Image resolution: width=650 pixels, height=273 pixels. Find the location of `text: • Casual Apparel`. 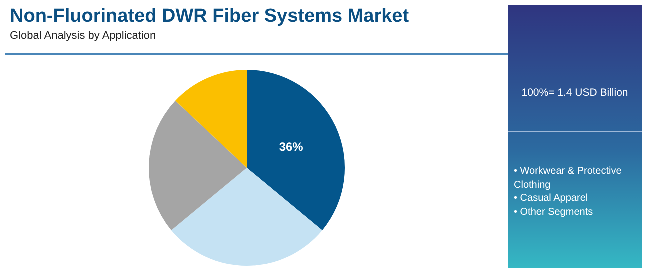

text: • Casual Apparel is located at coordinates (552, 199).